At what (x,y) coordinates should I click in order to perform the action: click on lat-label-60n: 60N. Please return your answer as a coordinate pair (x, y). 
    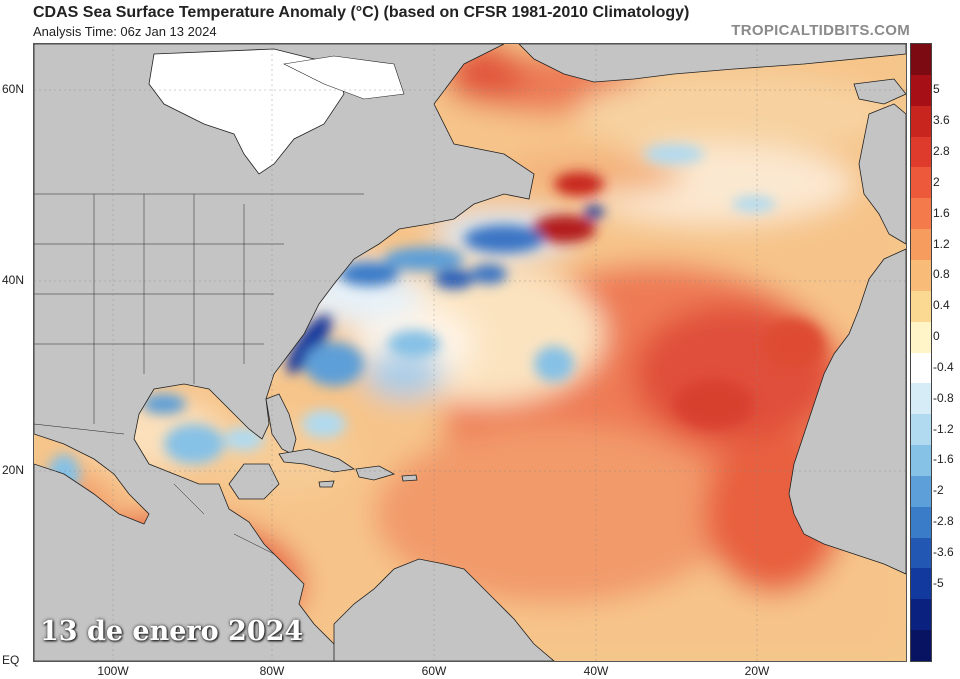
    Looking at the image, I should click on (13, 89).